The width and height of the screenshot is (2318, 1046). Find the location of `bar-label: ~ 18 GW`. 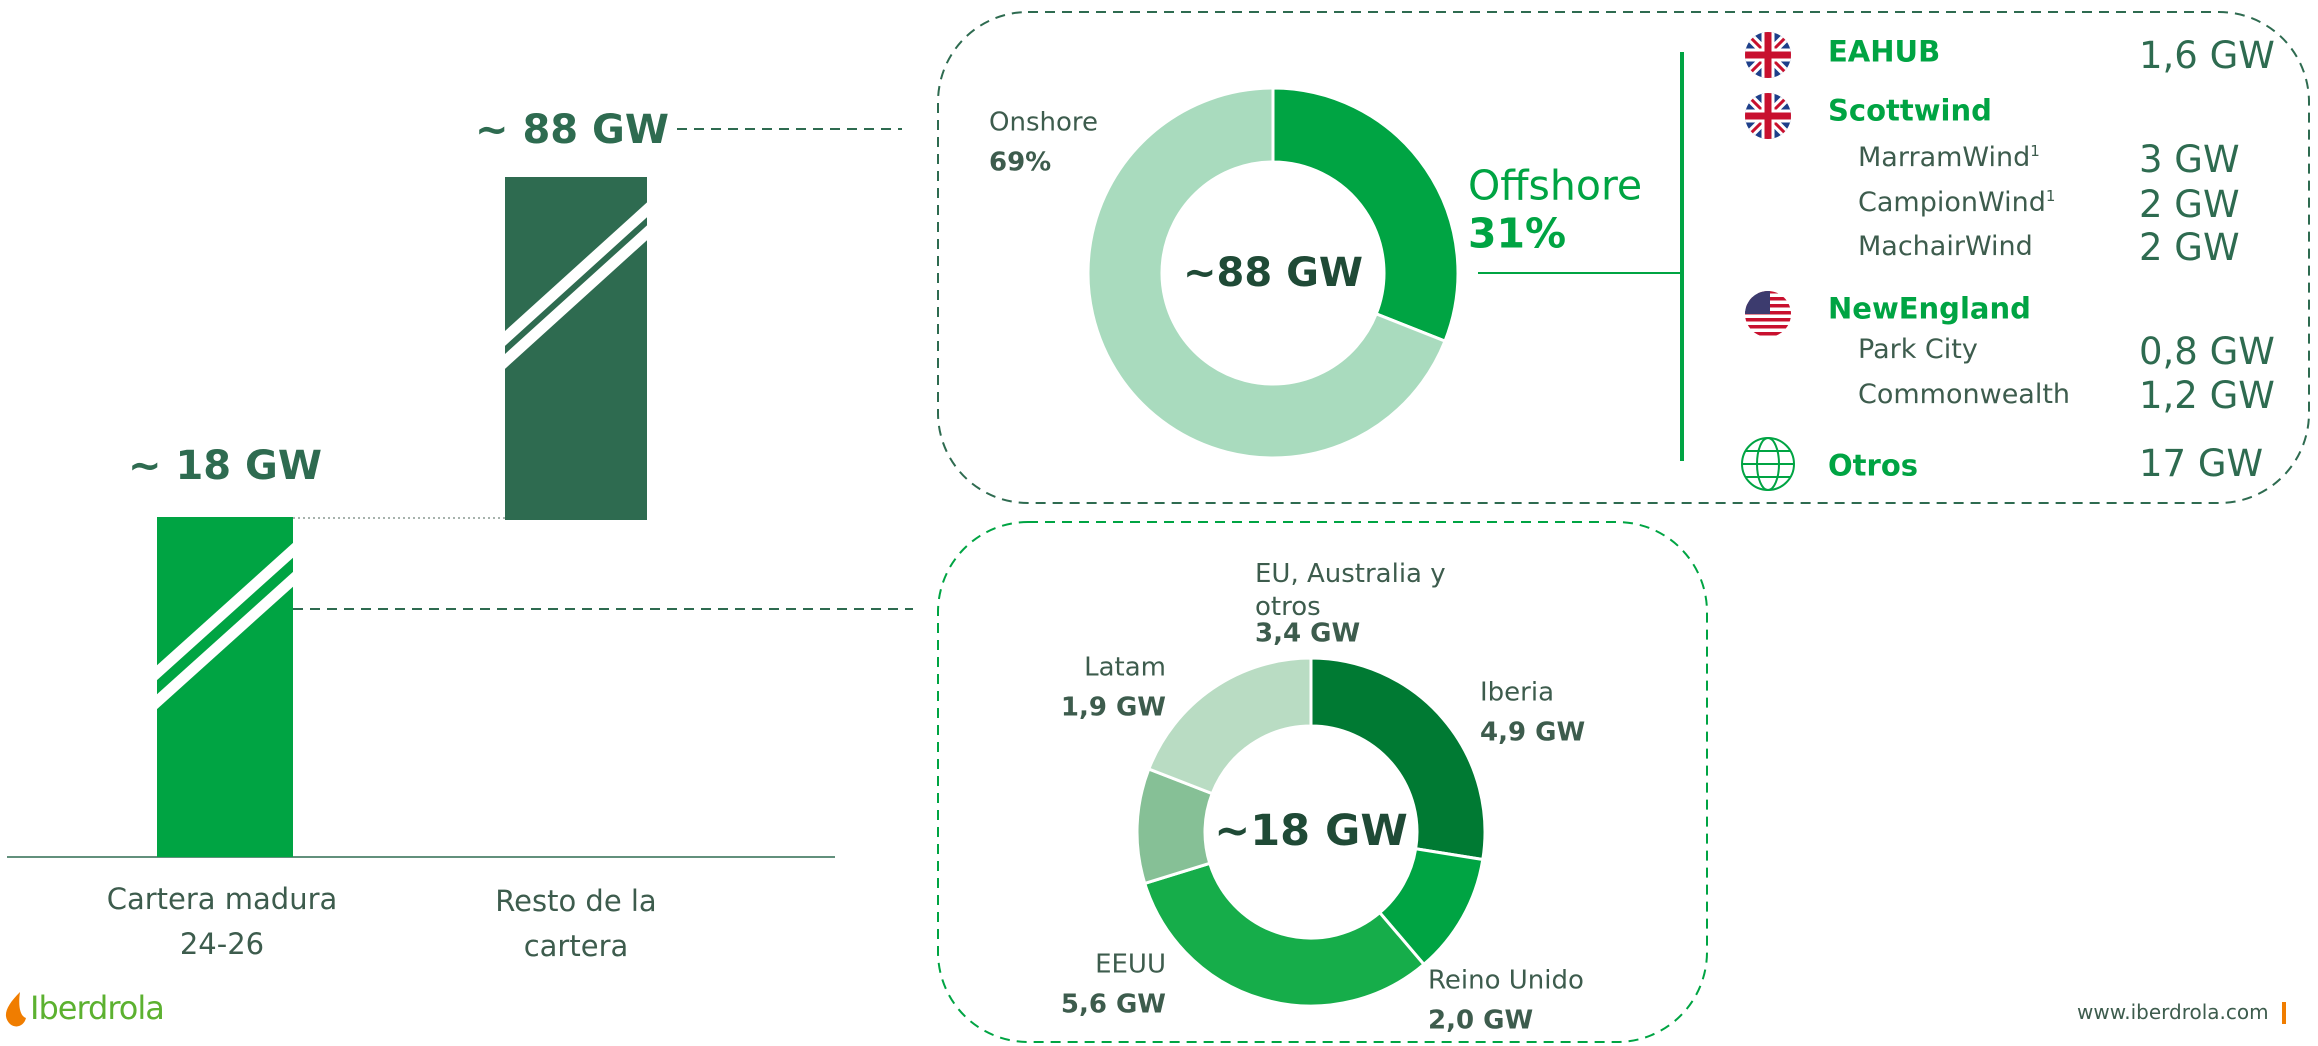

bar-label: ~ 18 GW is located at coordinates (225, 466).